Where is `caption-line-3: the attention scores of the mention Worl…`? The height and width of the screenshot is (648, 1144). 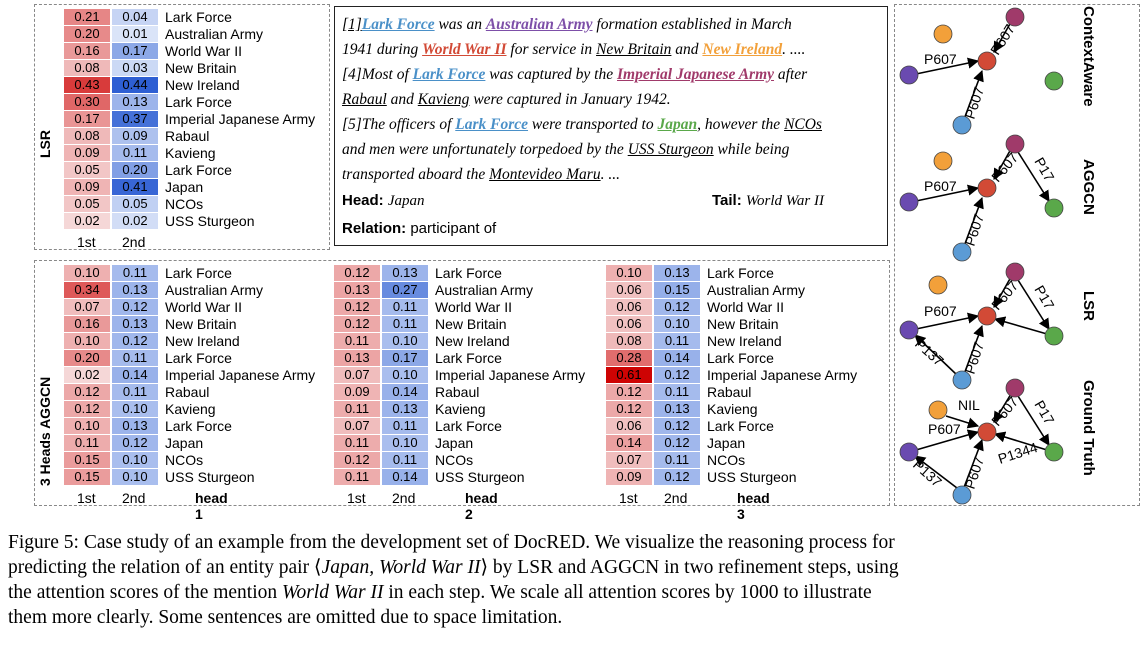
caption-line-3: the attention scores of the mention Worl… is located at coordinates (440, 592).